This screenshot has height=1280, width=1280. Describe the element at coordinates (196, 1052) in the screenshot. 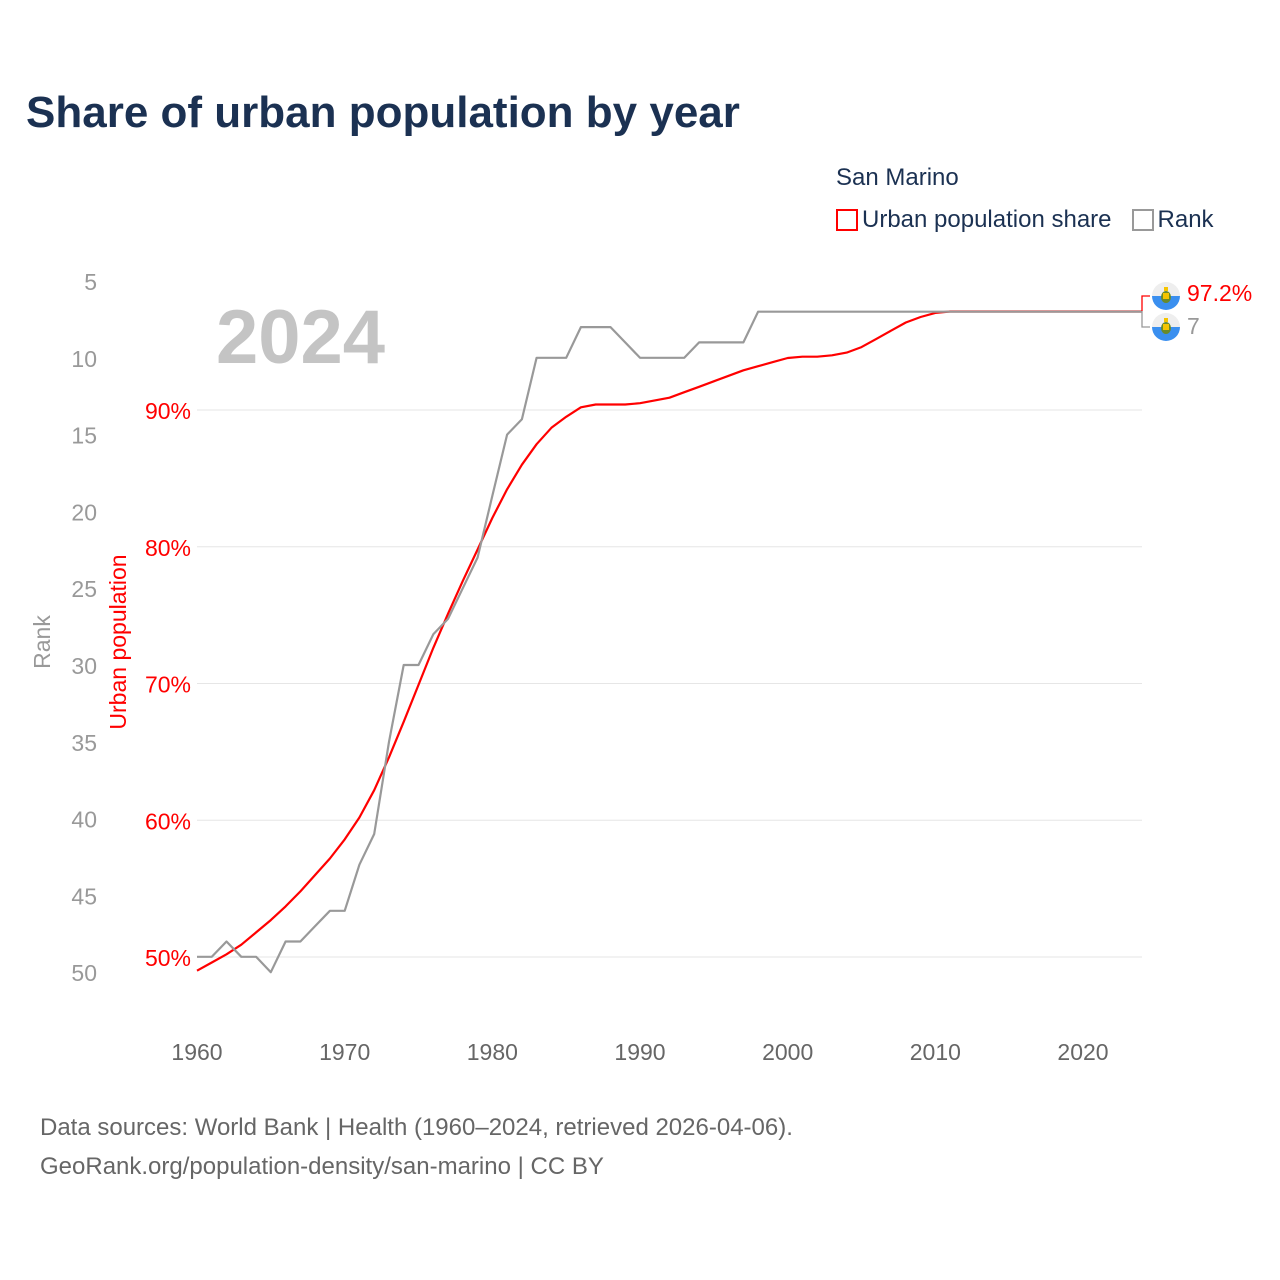

I see `x-tick-label: 1960` at that location.